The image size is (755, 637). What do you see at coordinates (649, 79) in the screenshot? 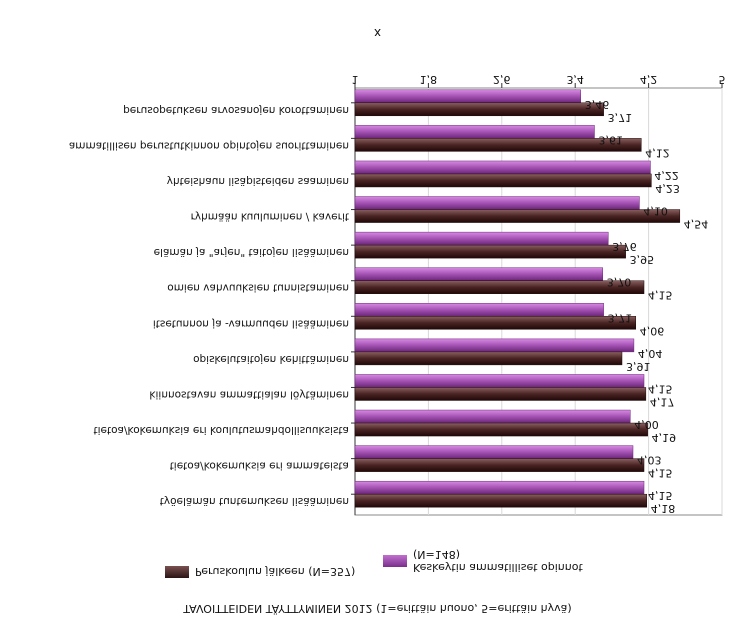
I see `tick-label-x: 4,2` at bounding box center [649, 79].